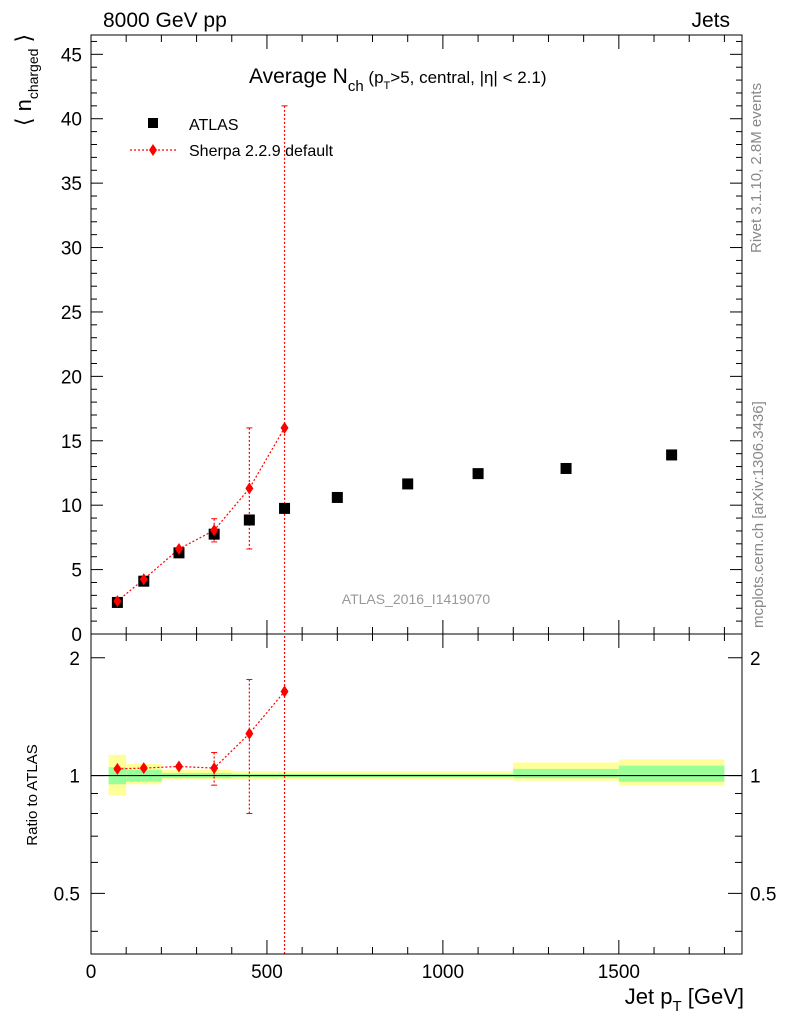 The width and height of the screenshot is (786, 1024). I want to click on process-label: Jets, so click(710, 20).